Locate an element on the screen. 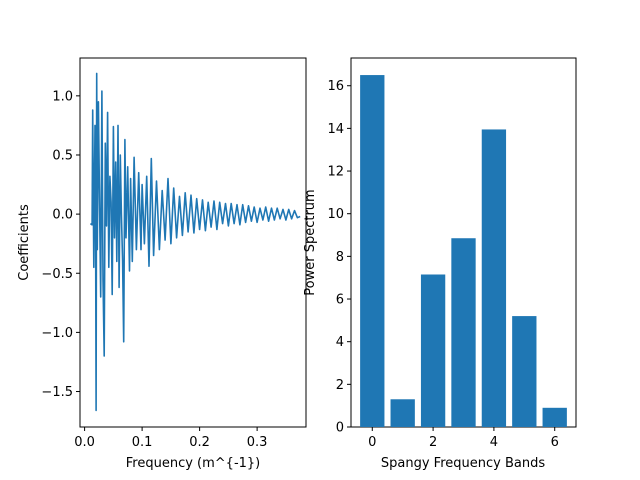 Image resolution: width=640 pixels, height=480 pixels. coefficients-y-tick-label: −0.5 is located at coordinates (57, 274).